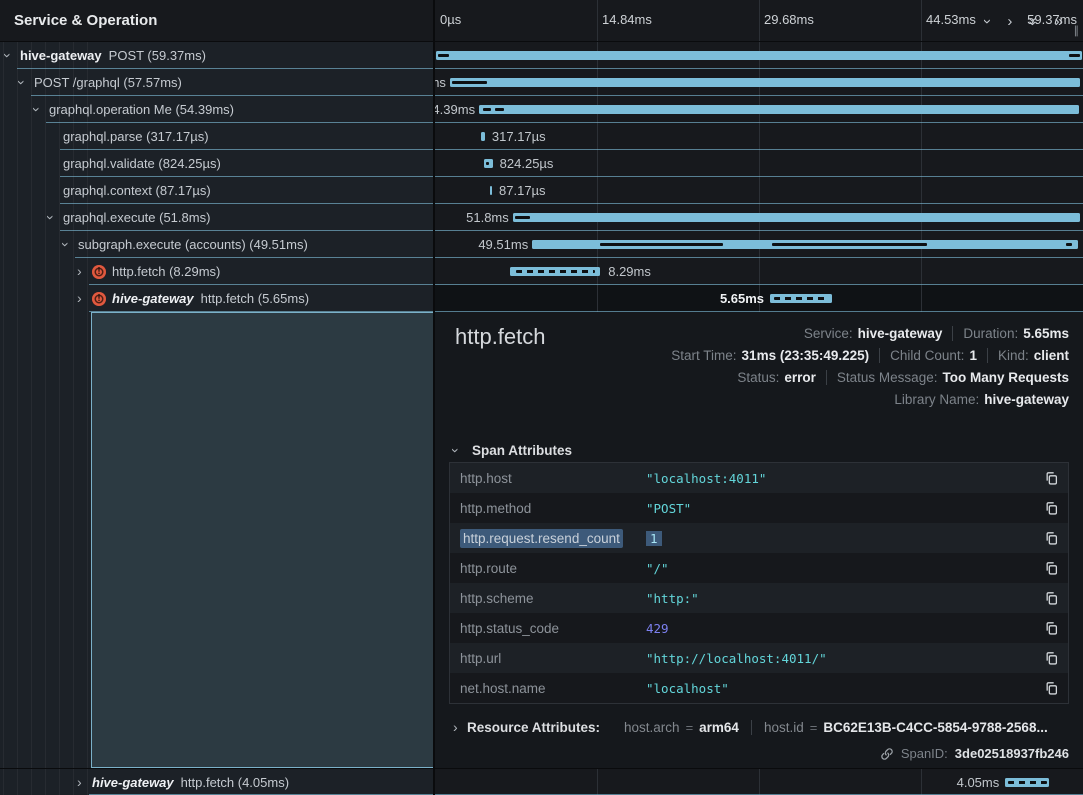 This screenshot has width=1083, height=795. What do you see at coordinates (216, 136) in the screenshot?
I see `span-tree-label: graphql.parse (317.17µs)` at bounding box center [216, 136].